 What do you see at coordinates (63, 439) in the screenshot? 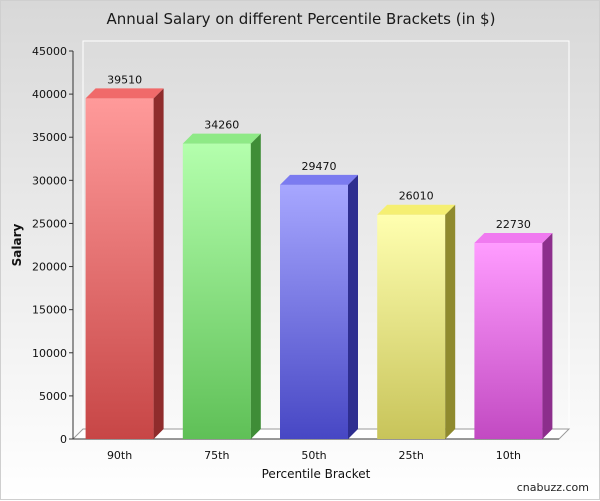
I see `y-tick-label: 0` at bounding box center [63, 439].